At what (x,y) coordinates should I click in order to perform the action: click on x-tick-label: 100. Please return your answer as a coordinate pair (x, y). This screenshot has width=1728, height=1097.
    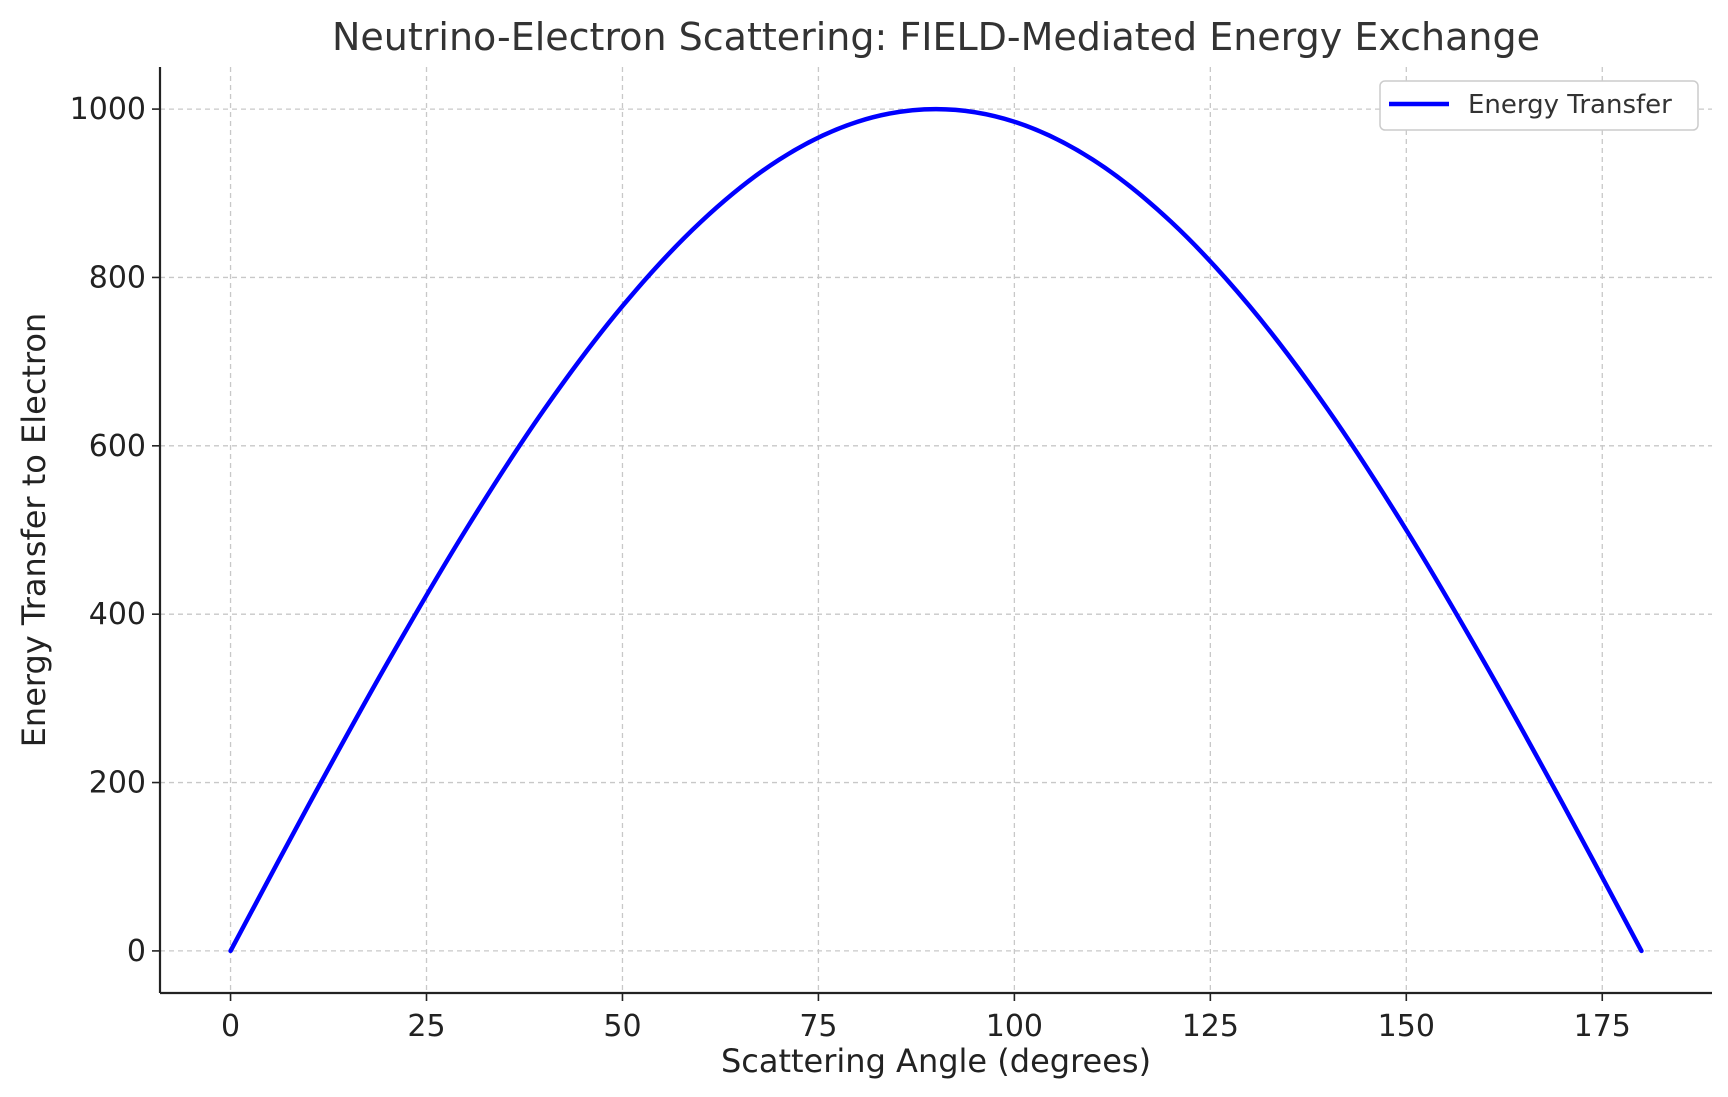
    Looking at the image, I should click on (1014, 1026).